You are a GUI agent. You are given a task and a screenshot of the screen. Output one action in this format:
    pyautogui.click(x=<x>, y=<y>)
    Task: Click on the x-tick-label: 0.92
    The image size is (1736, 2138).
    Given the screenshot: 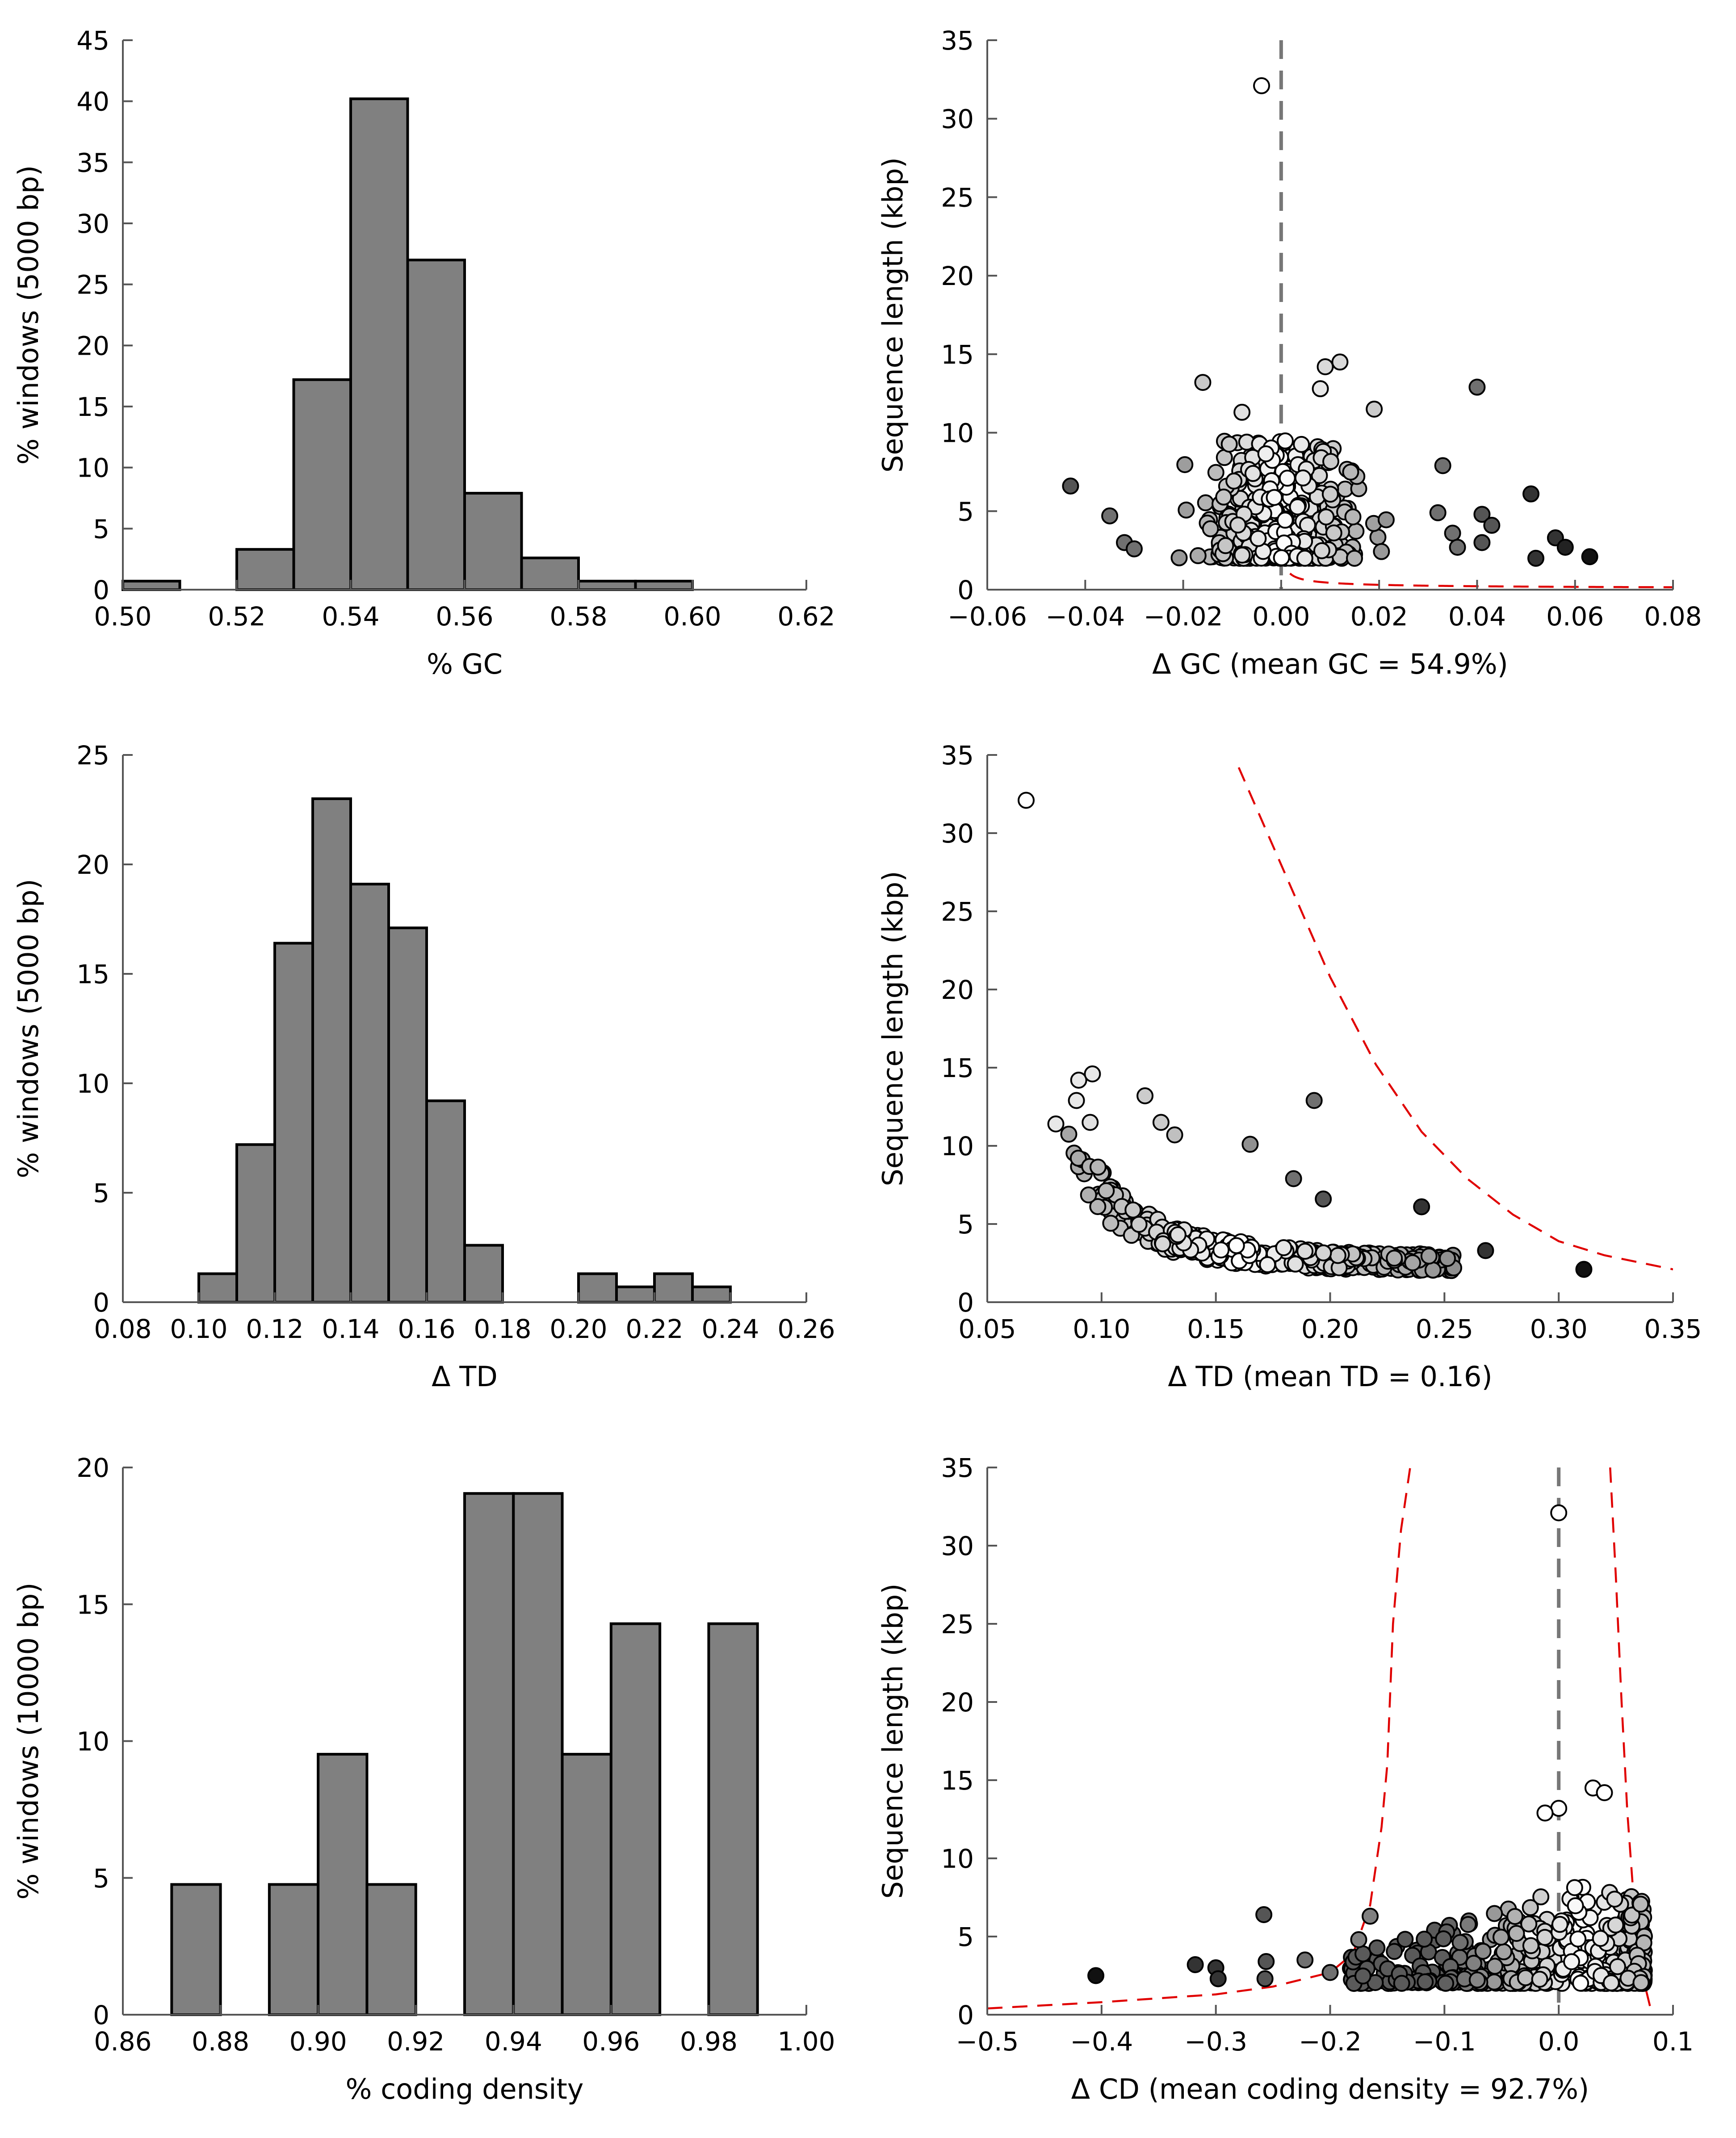 What is the action you would take?
    pyautogui.click(x=415, y=2042)
    